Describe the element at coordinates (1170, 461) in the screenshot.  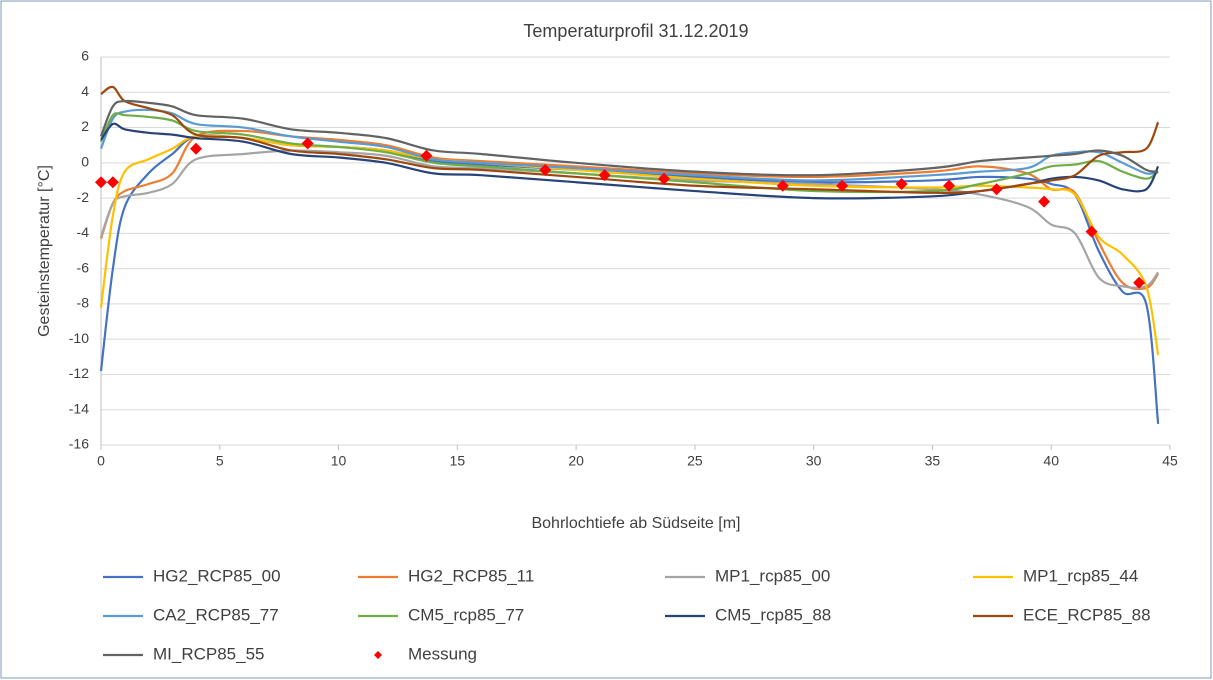
I see `x-tick-label: 45` at that location.